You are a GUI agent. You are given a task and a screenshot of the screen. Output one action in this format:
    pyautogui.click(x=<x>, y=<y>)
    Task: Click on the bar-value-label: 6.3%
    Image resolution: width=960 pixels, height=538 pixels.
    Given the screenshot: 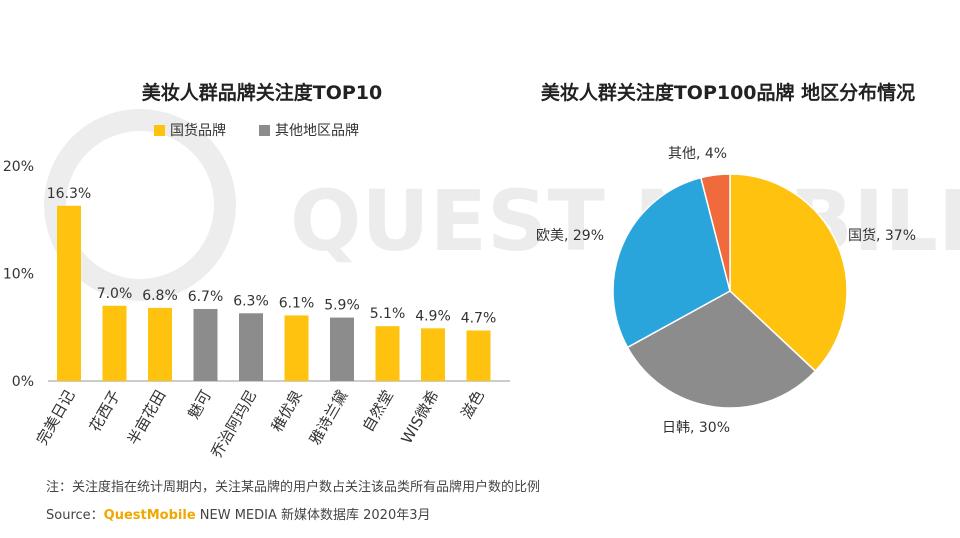 What is the action you would take?
    pyautogui.click(x=251, y=301)
    